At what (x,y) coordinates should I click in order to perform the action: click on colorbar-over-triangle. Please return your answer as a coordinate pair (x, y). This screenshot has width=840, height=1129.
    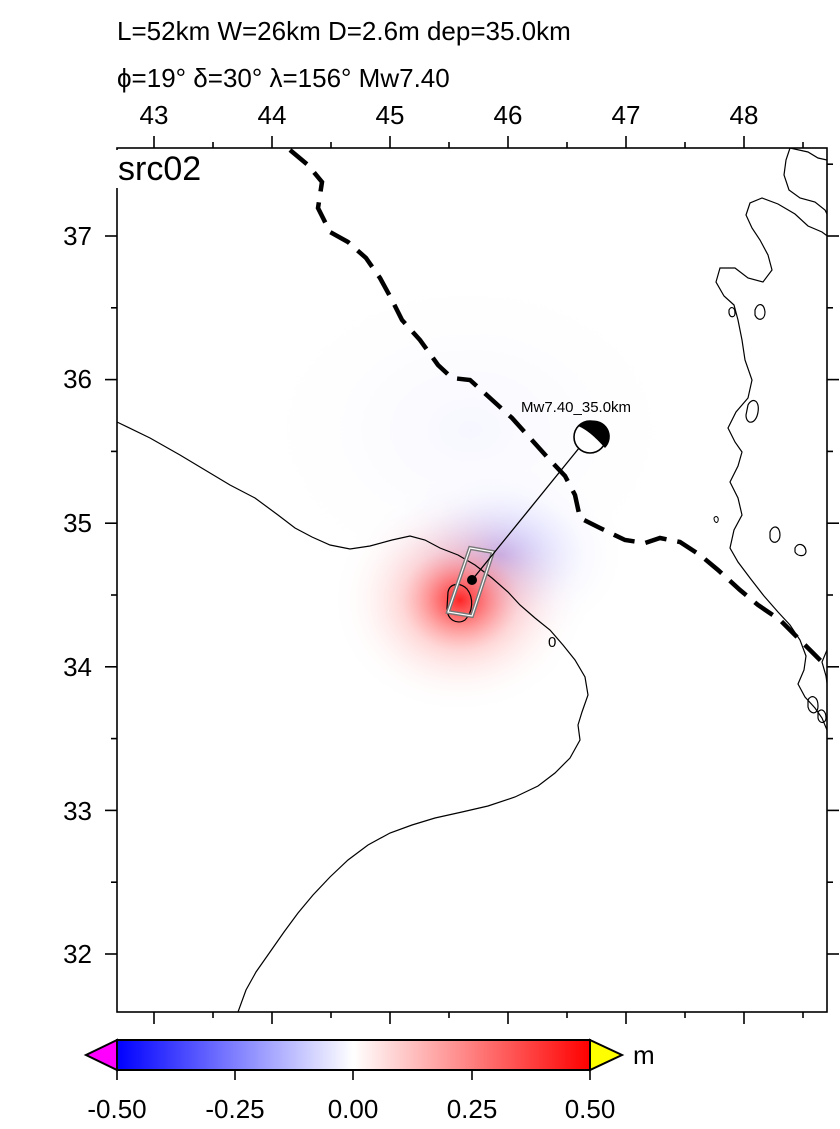
    Looking at the image, I should click on (607, 1055).